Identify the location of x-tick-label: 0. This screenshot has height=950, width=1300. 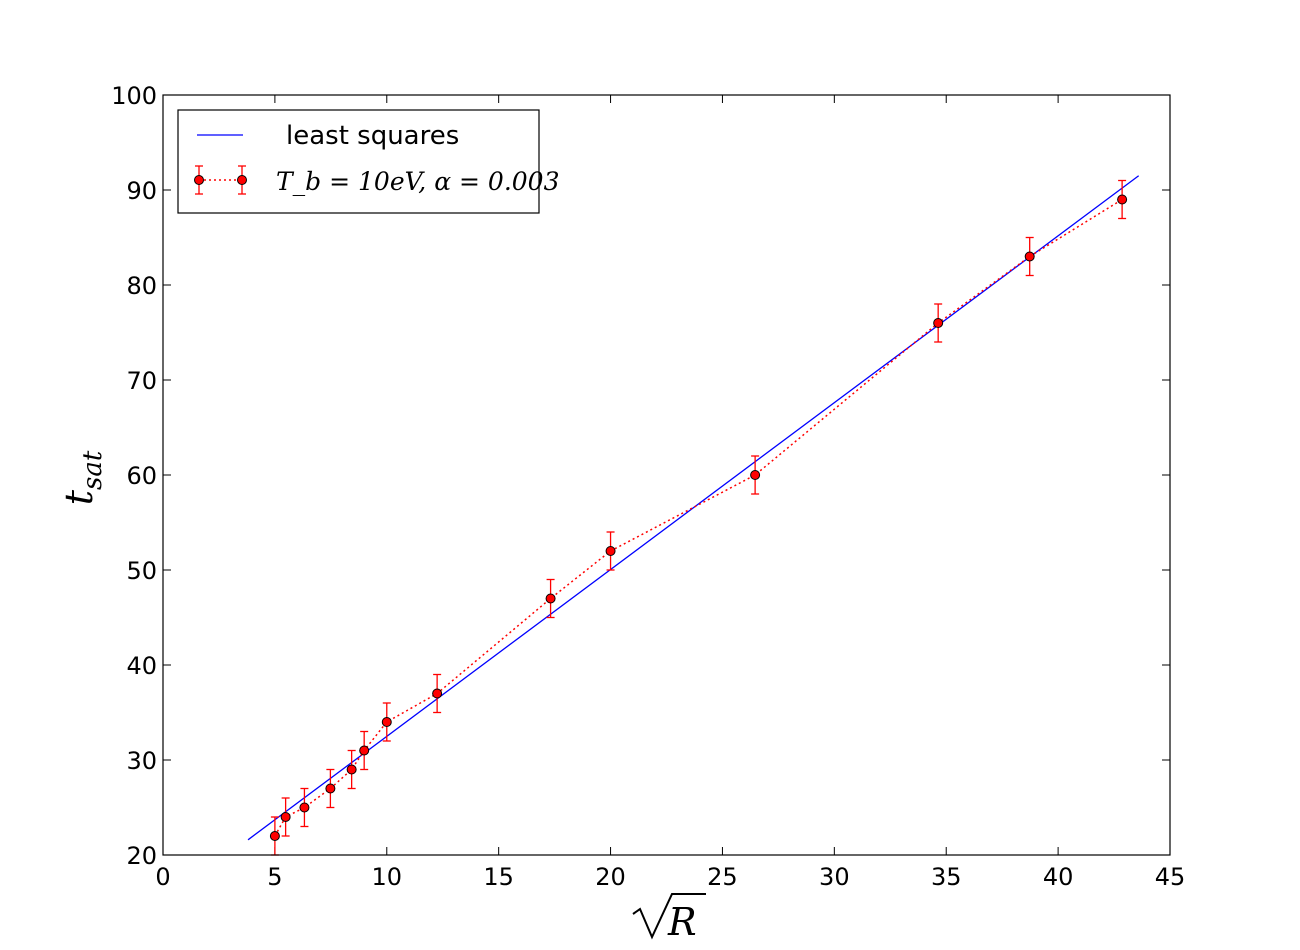
(162, 877).